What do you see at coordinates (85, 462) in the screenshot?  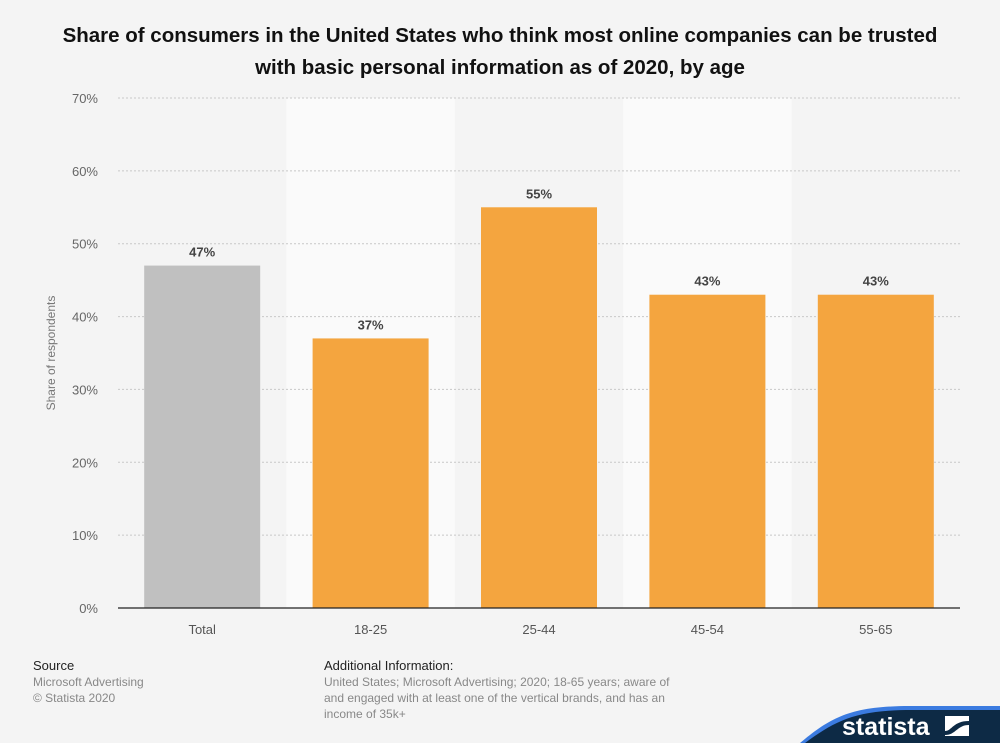 I see `y-tick-label: 20%` at bounding box center [85, 462].